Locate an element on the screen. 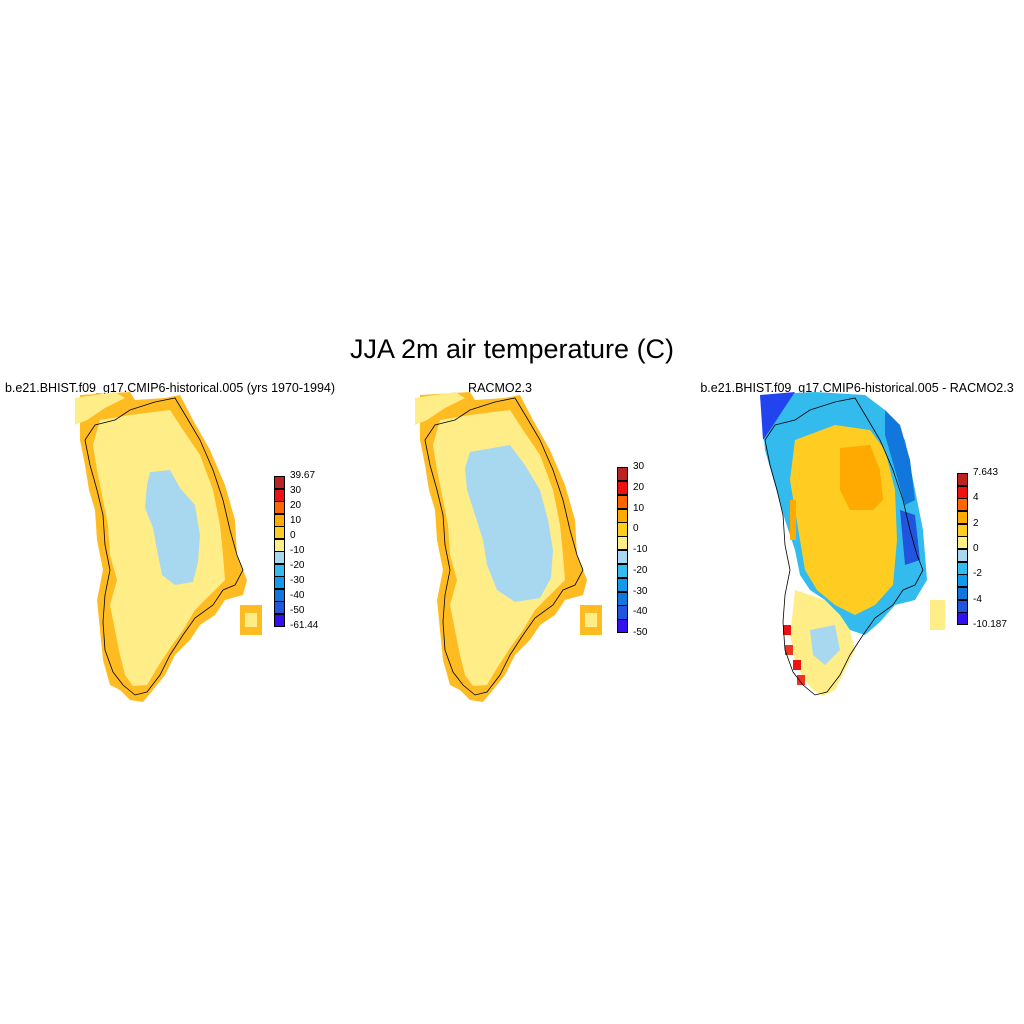  colorbar-label: 2 is located at coordinates (976, 523).